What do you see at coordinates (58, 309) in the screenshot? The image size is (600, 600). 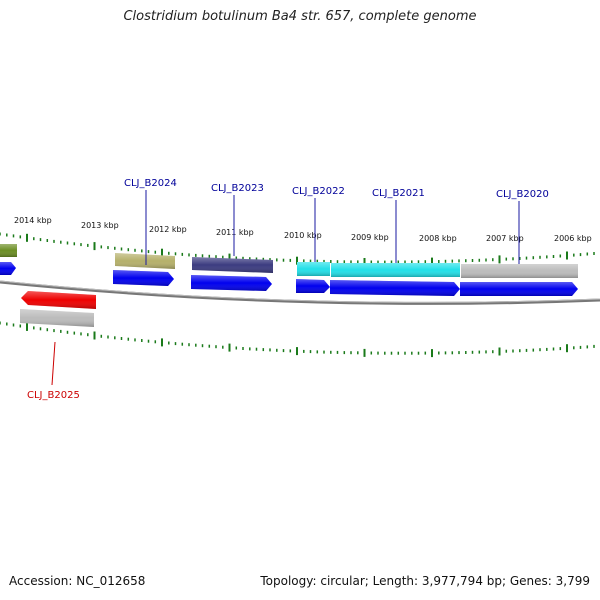 I see `cds-track-reverse` at bounding box center [58, 309].